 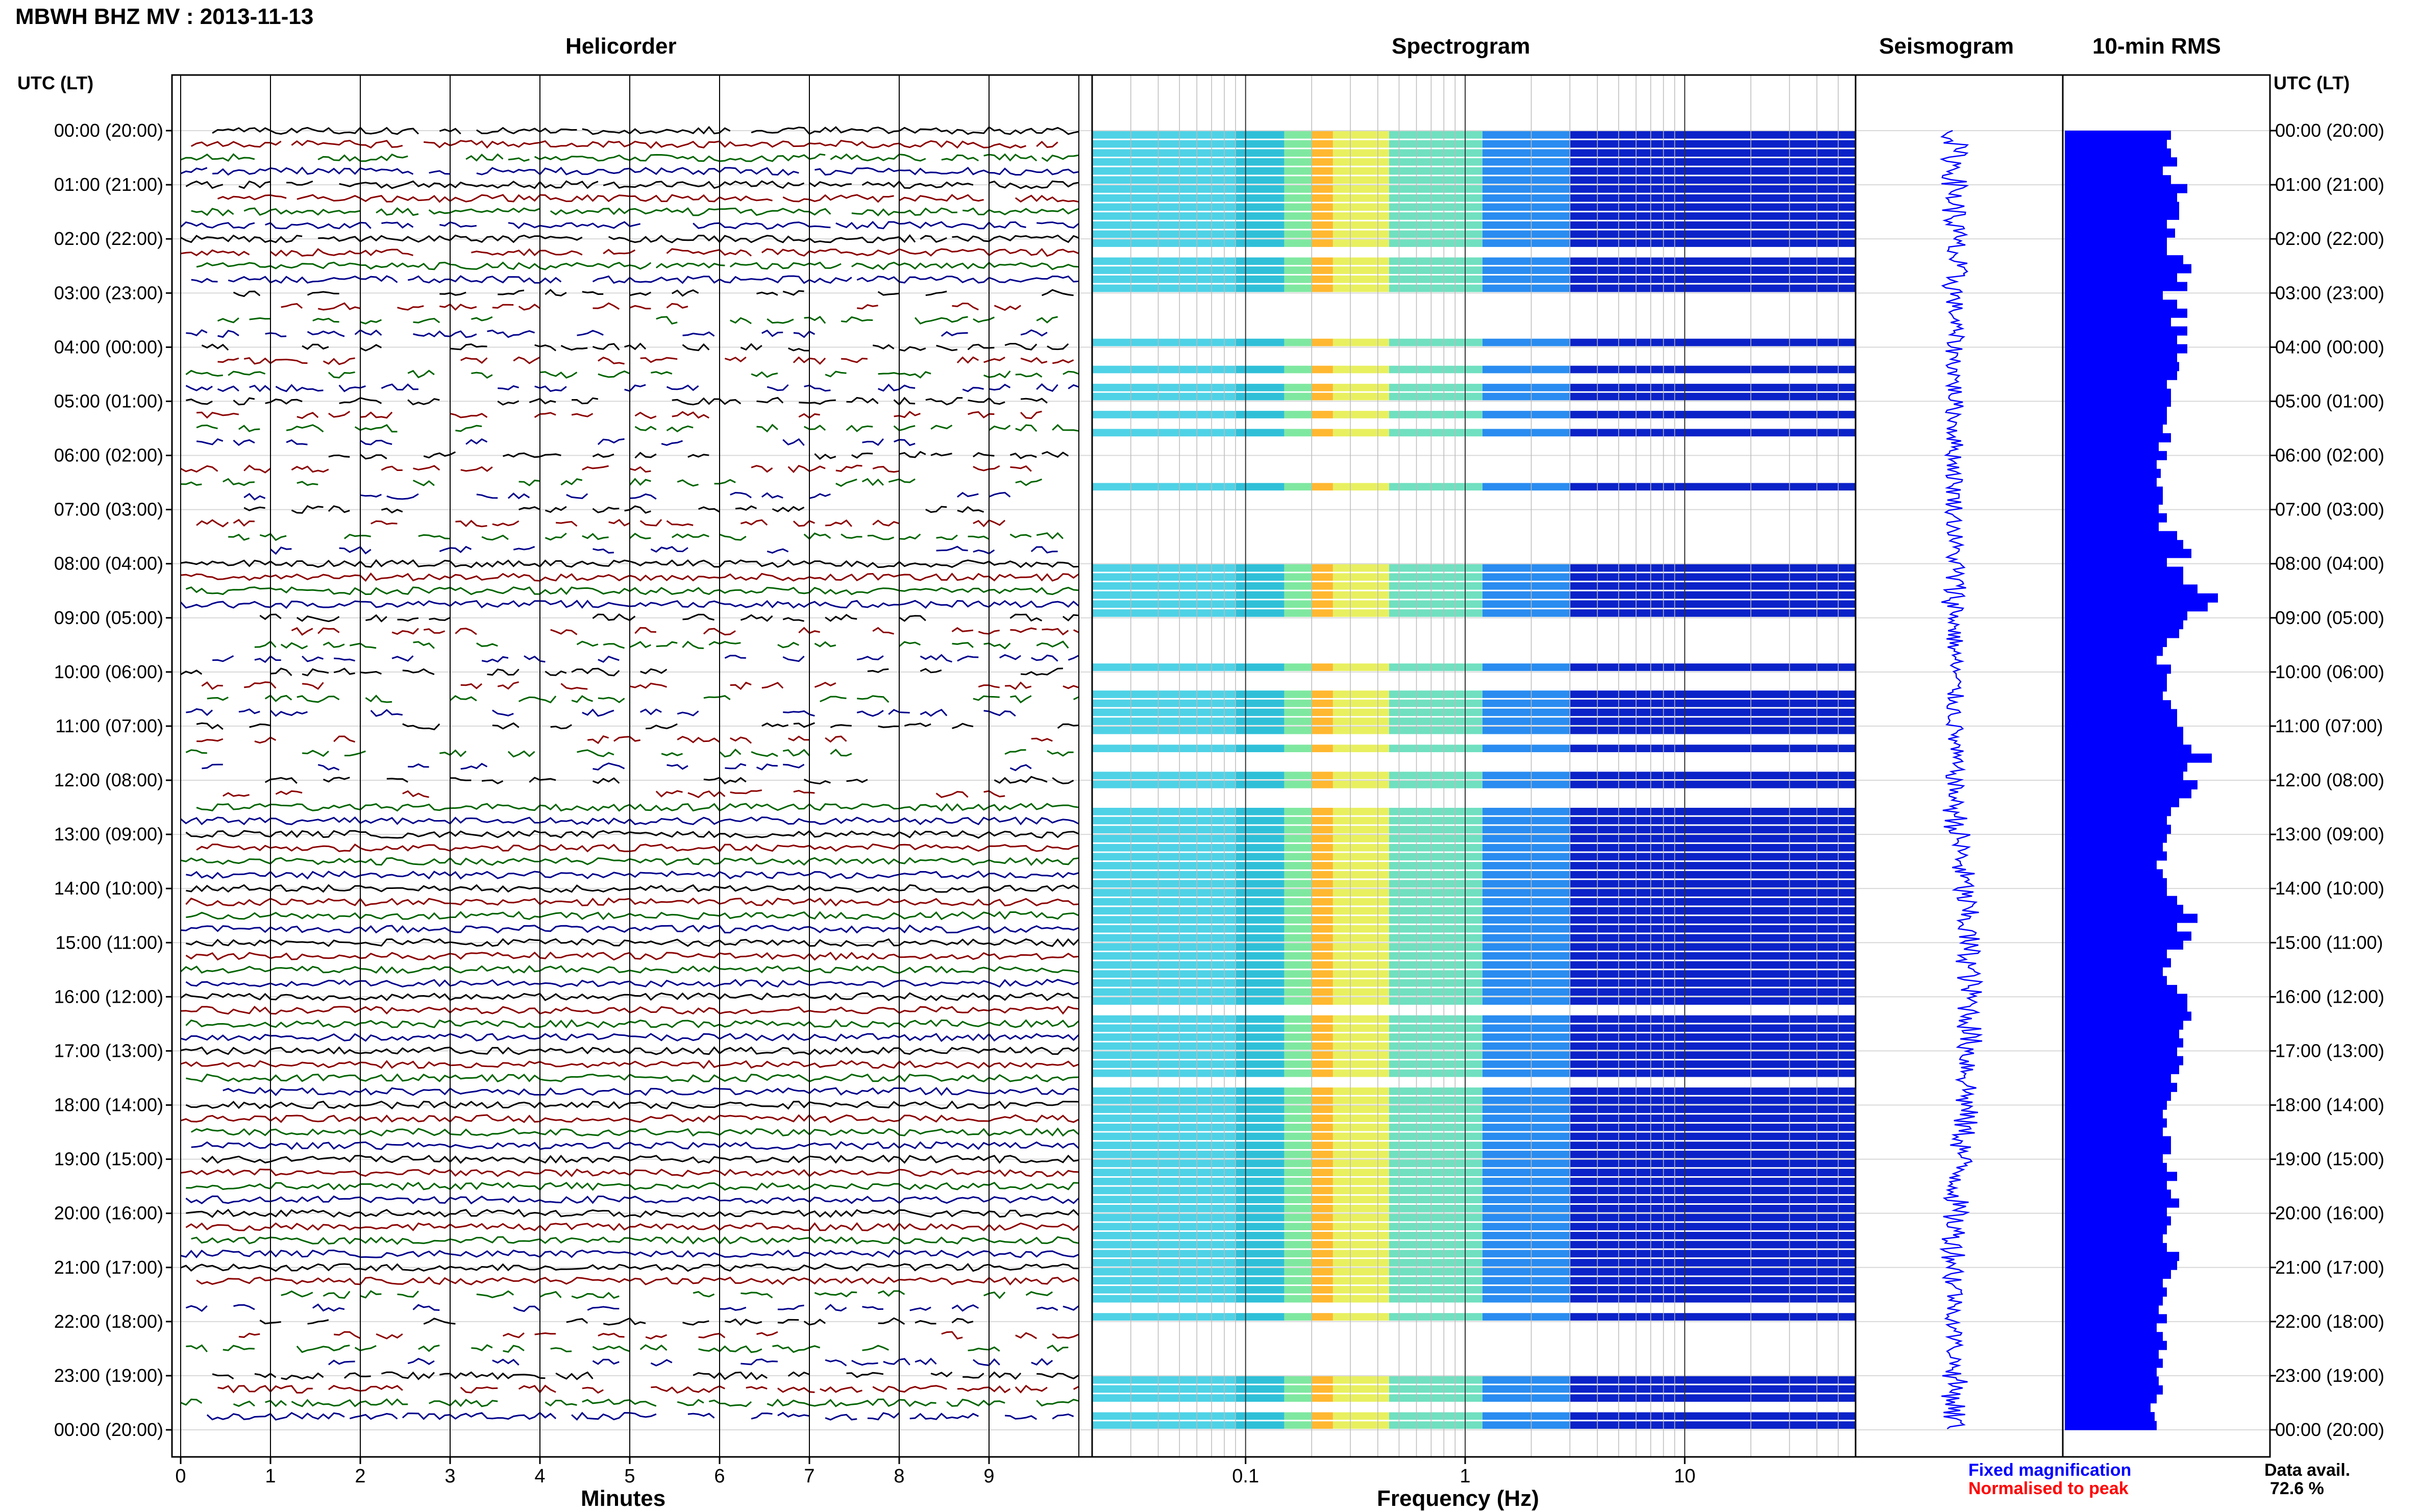 I want to click on time-label-right: 23:00 (19:00), so click(x=2329, y=1375).